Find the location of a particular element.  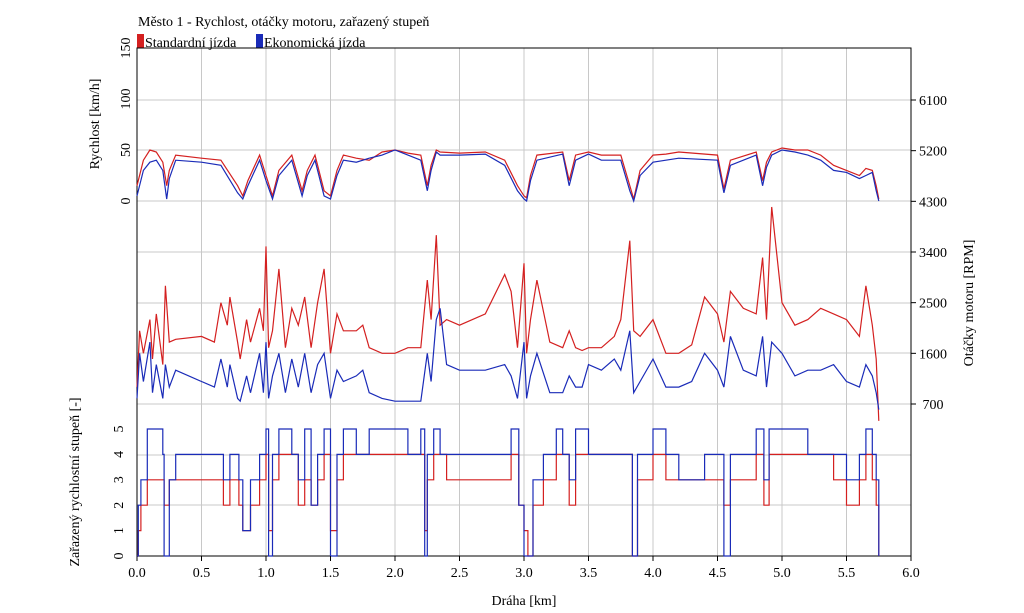

legend: Standardní jízda Ekonomická jízda is located at coordinates (251, 42).